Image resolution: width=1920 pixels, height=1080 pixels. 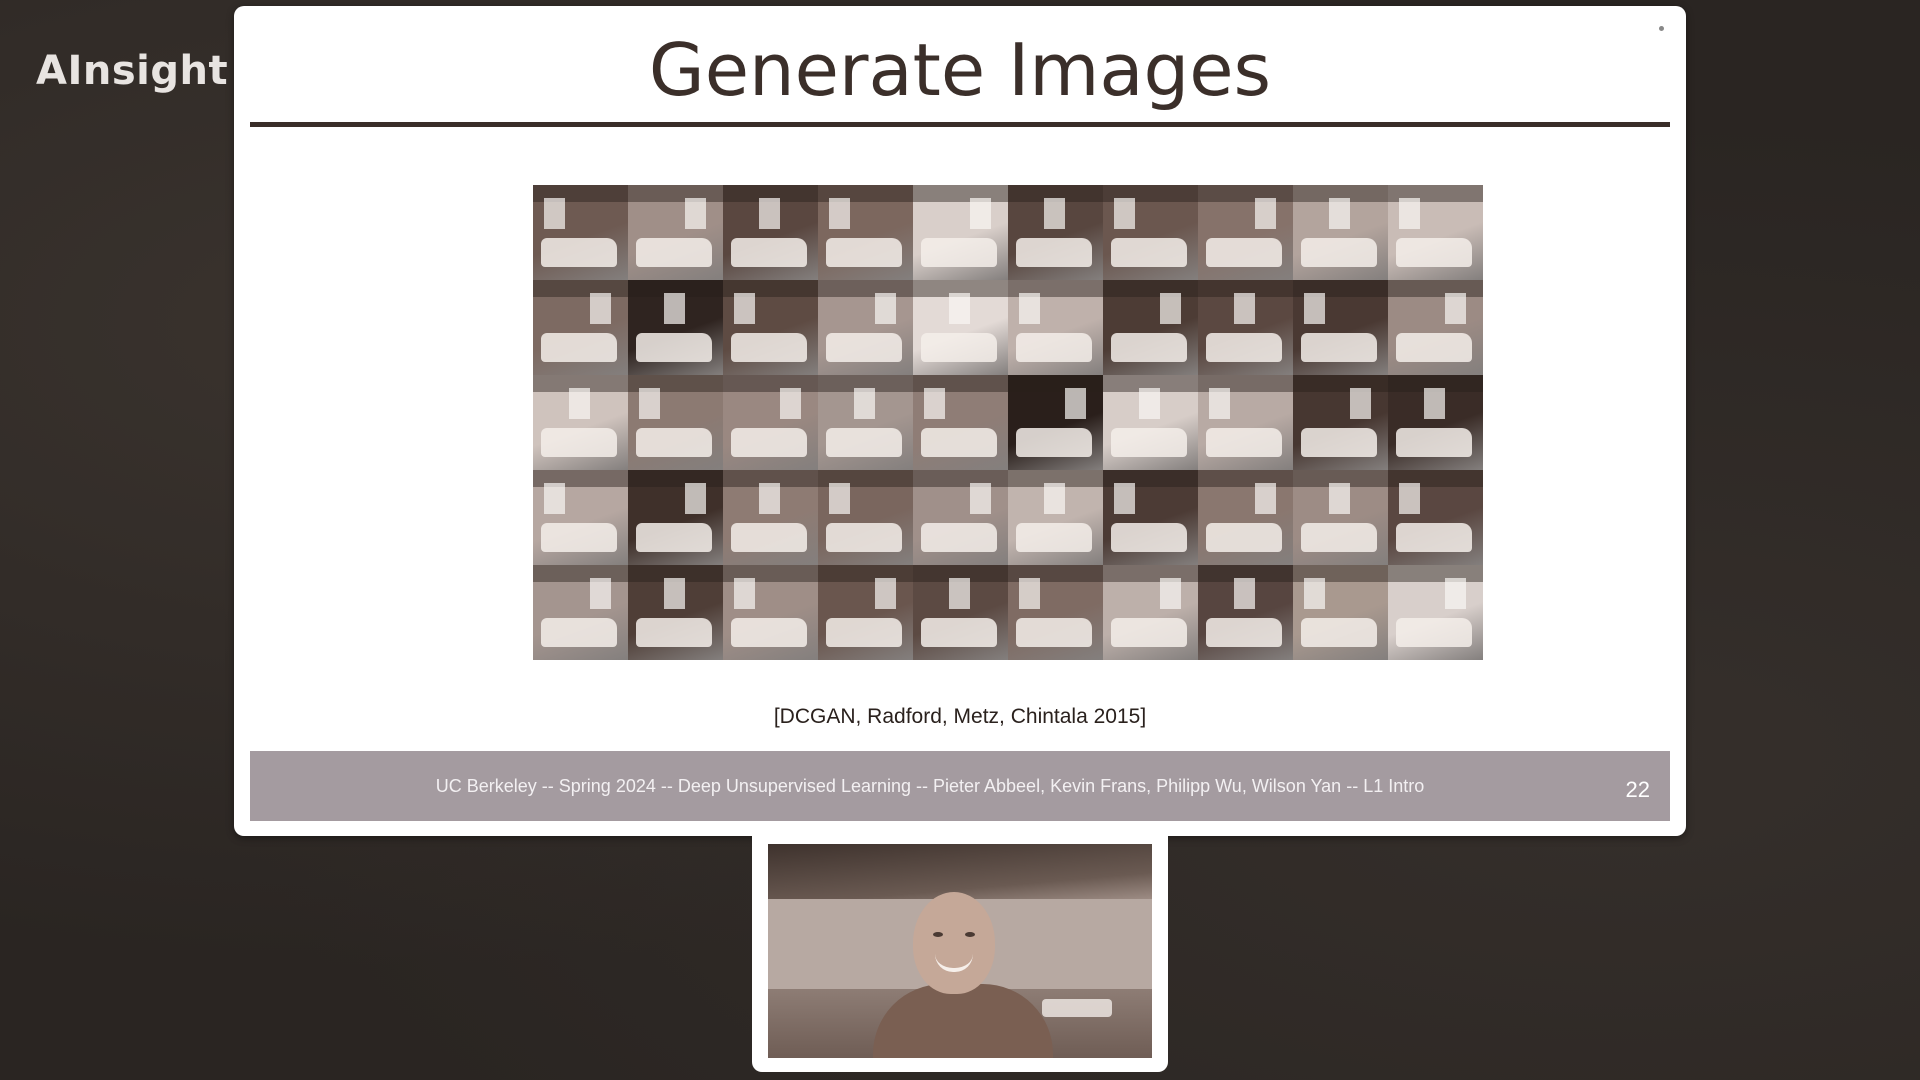 What do you see at coordinates (960, 871) in the screenshot?
I see `ceiling` at bounding box center [960, 871].